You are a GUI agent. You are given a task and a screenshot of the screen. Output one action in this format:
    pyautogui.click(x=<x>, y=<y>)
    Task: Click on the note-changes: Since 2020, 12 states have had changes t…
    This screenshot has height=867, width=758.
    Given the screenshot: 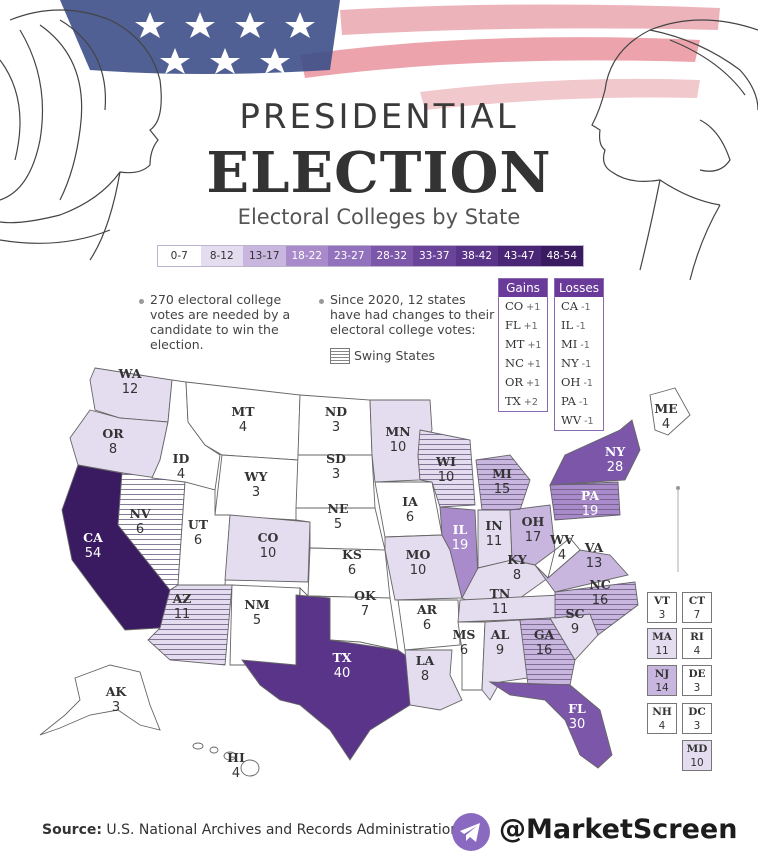 What is the action you would take?
    pyautogui.click(x=412, y=314)
    